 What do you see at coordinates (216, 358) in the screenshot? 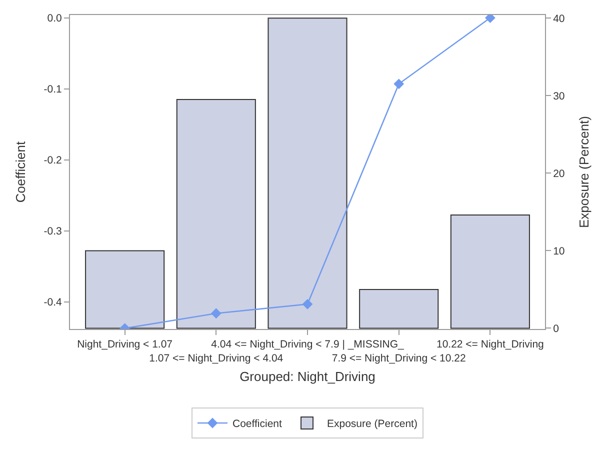
I see `x-tick-label: 1.07 <= Night_Driving < 4.04` at bounding box center [216, 358].